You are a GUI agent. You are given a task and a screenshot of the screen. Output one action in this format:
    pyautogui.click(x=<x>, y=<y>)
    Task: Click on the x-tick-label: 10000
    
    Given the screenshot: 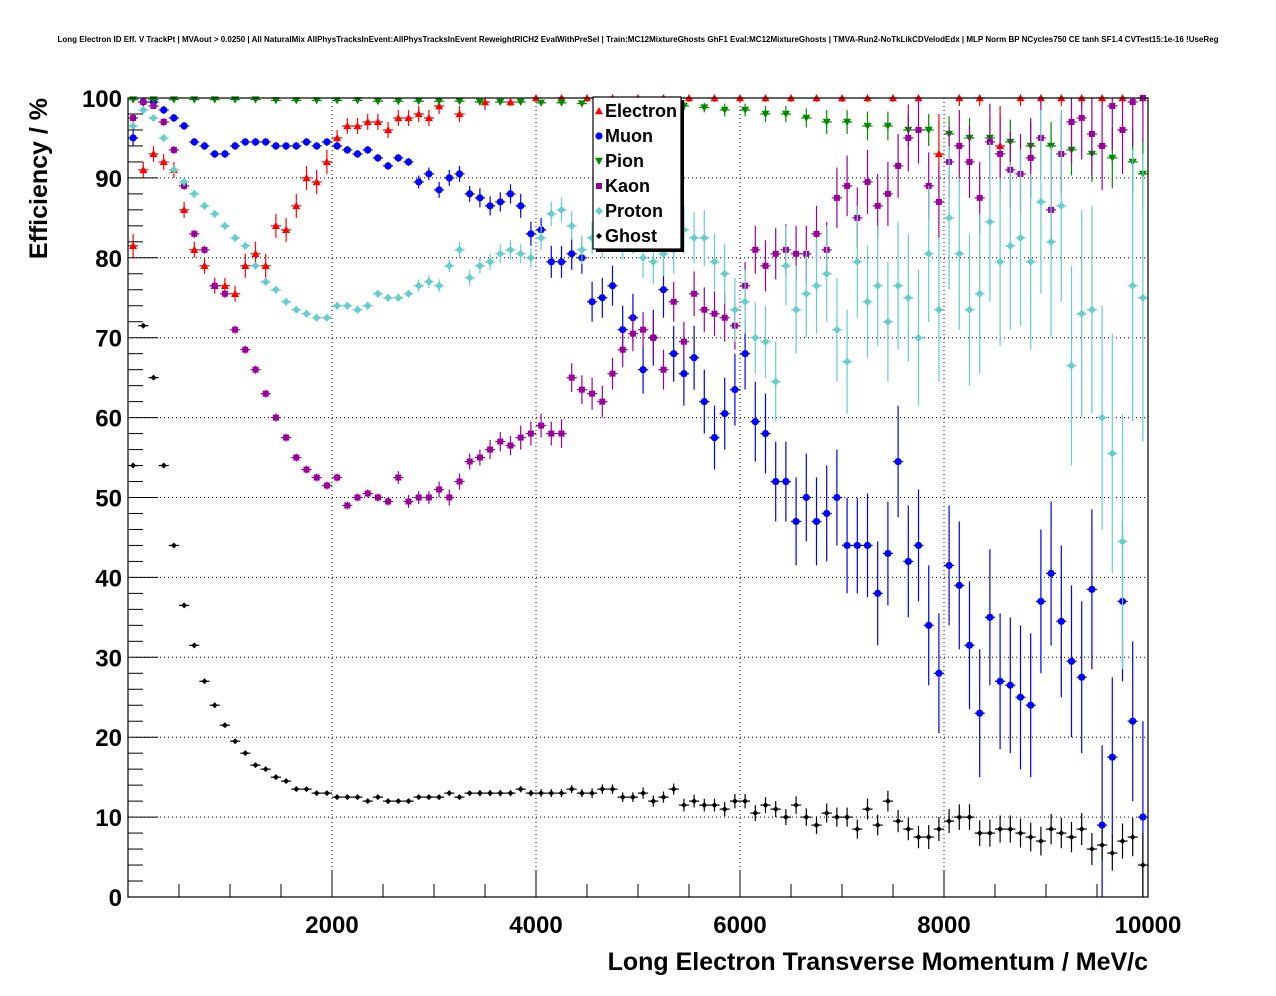 What is the action you would take?
    pyautogui.click(x=1148, y=925)
    